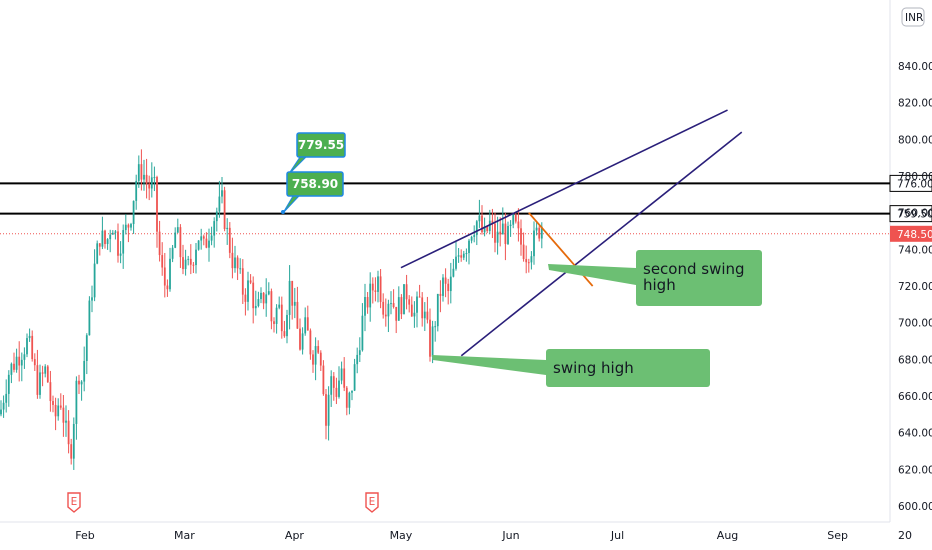 The image size is (932, 550). I want to click on last-price-label: 748.50, so click(914, 235).